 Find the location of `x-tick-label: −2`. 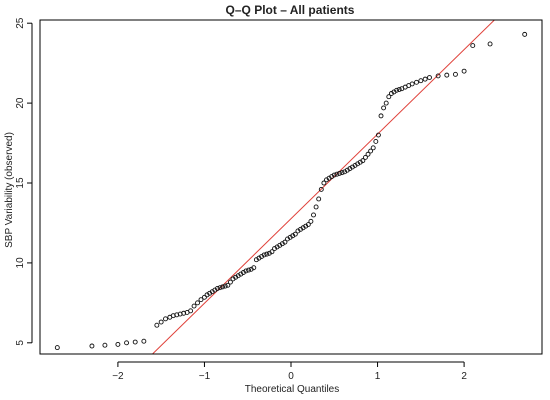

x-tick-label: −2 is located at coordinates (118, 376).